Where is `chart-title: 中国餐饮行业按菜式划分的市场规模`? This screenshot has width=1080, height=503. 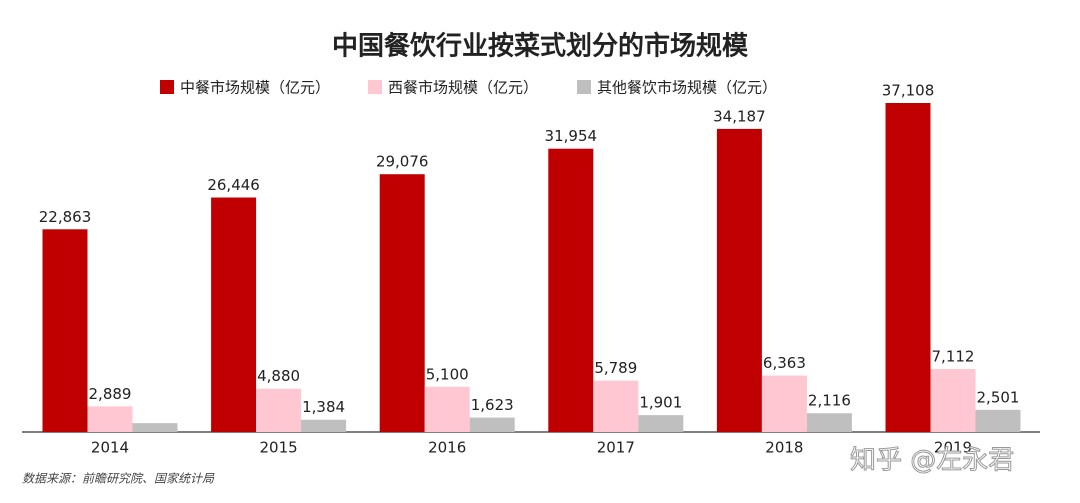 chart-title: 中国餐饮行业按菜式划分的市场规模 is located at coordinates (540, 46).